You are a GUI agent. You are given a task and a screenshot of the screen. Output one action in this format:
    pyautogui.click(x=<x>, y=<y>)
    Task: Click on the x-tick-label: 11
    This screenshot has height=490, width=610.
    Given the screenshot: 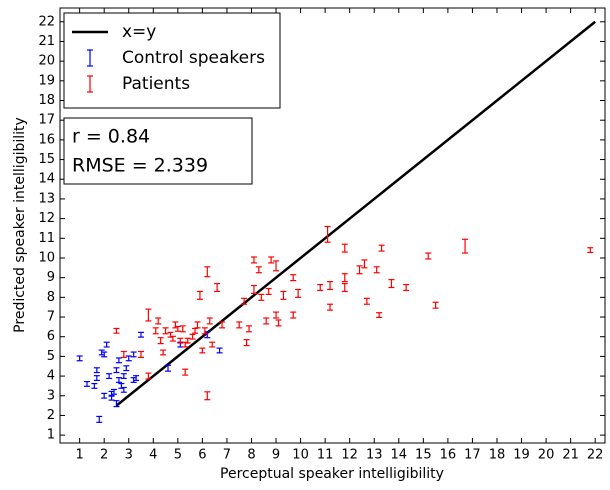 What is the action you would take?
    pyautogui.click(x=325, y=455)
    